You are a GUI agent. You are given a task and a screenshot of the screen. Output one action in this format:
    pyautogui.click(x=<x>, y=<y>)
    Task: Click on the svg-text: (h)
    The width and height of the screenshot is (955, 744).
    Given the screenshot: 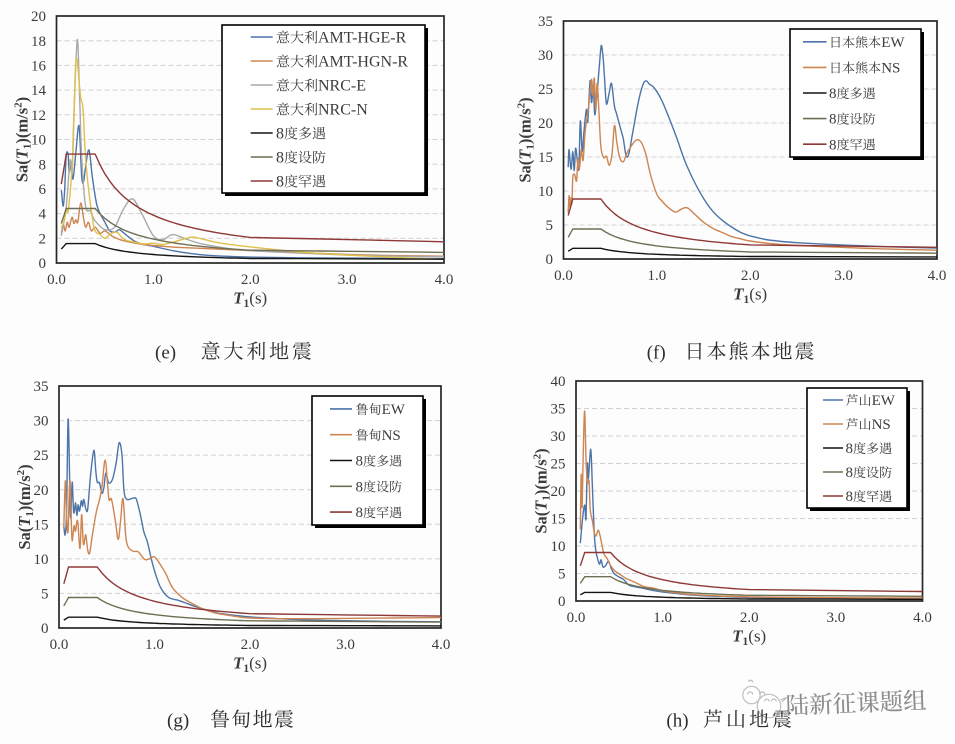 What is the action you would take?
    pyautogui.click(x=677, y=720)
    